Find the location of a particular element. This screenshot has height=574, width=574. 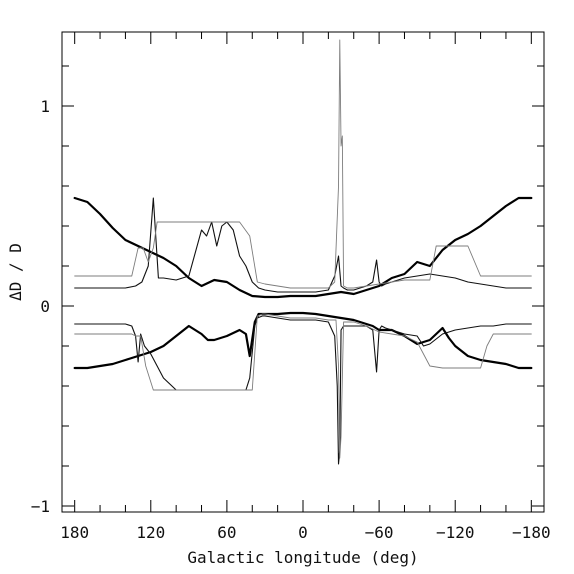

x-tick-label: 120 is located at coordinates (150, 532).